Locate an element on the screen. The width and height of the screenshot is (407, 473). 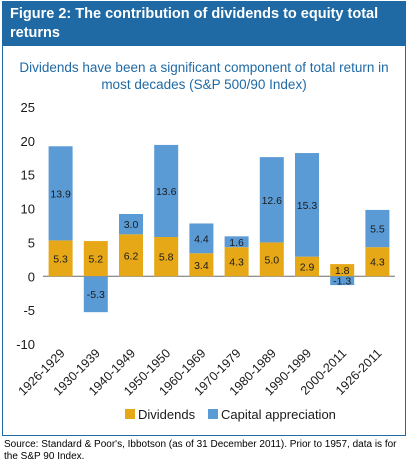
data-label-capital-appreciation: -5.3 is located at coordinates (96, 295).